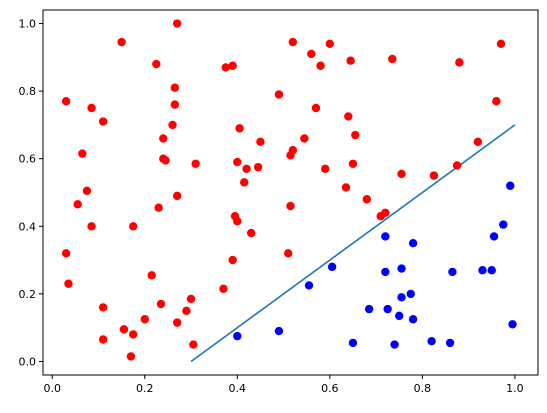 Image resolution: width=547 pixels, height=413 pixels. Describe the element at coordinates (28, 226) in the screenshot. I see `y-tick-label: 0.4` at that location.